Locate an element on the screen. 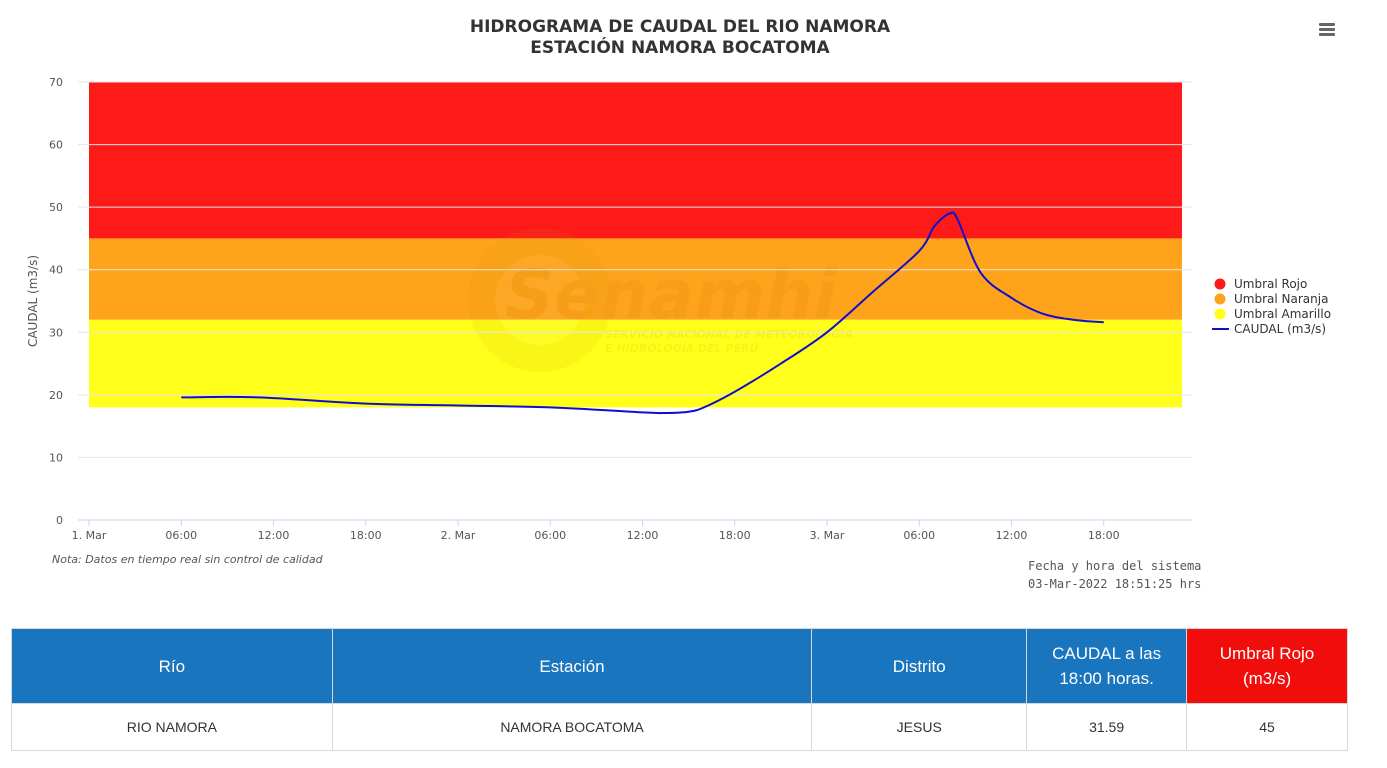 This screenshot has width=1387, height=768. x-tick-label: 2. Mar is located at coordinates (458, 535).